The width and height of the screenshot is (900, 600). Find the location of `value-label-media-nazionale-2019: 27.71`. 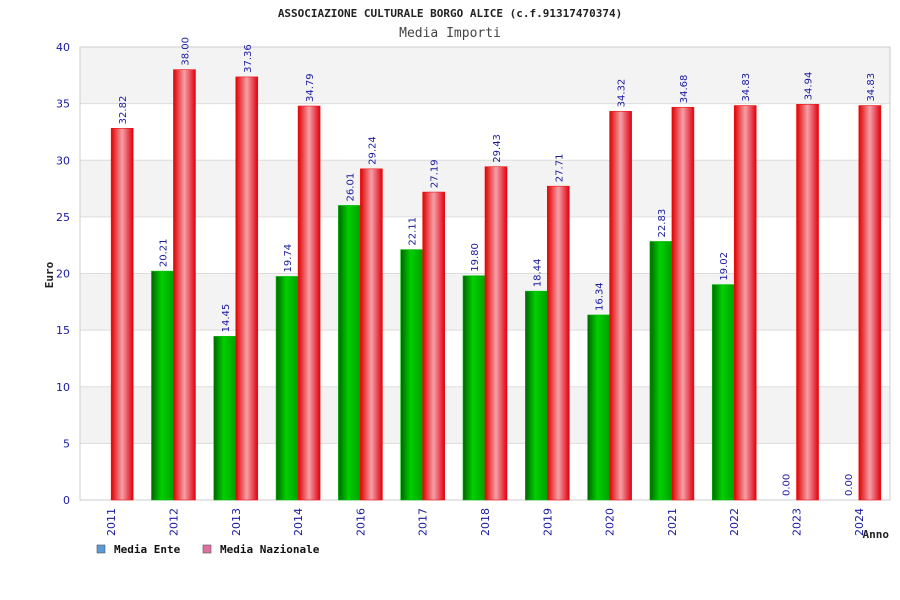

value-label-media-nazionale-2019: 27.71 is located at coordinates (559, 168).